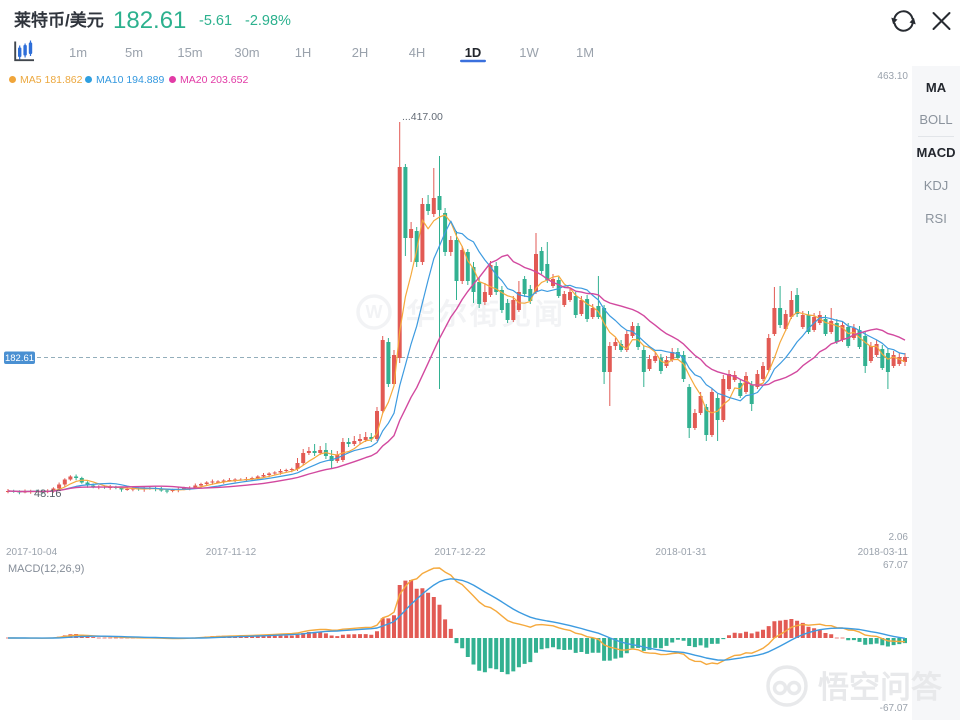 The width and height of the screenshot is (960, 720). What do you see at coordinates (899, 537) in the screenshot?
I see `svg-text: 2.06` at bounding box center [899, 537].